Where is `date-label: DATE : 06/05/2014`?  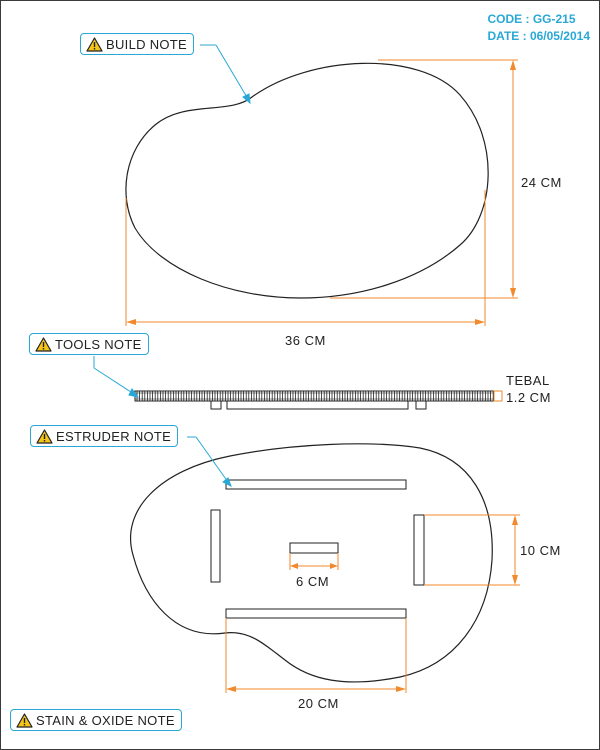
date-label: DATE : 06/05/2014 is located at coordinates (539, 36).